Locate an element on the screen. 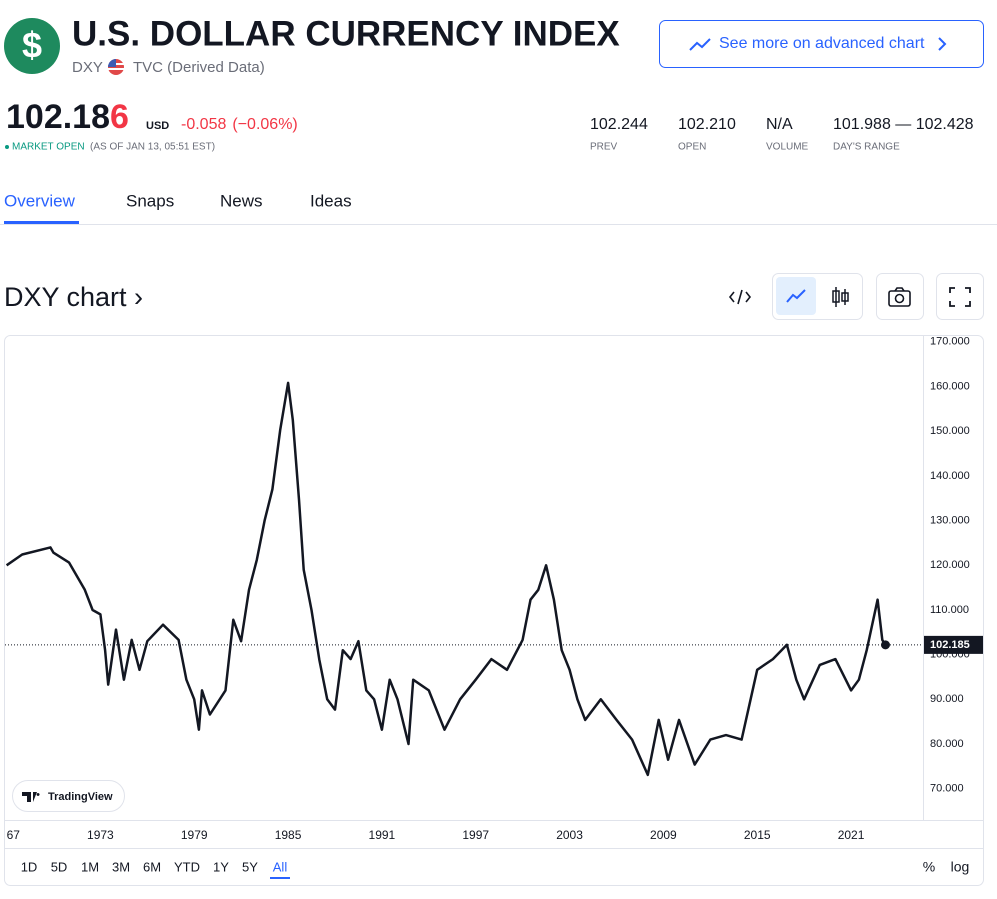  range-button: YTD is located at coordinates (187, 866).